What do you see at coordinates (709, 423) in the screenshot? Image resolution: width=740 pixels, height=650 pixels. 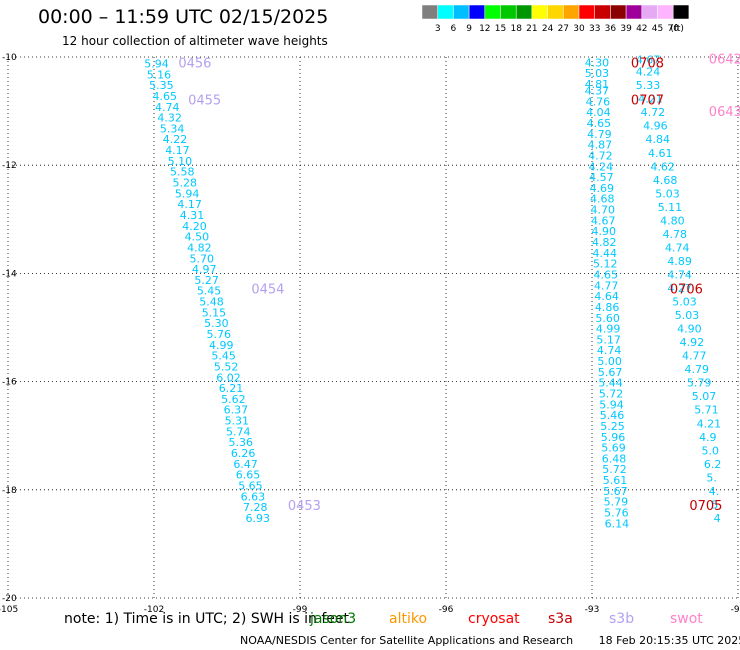 I see `swh-value-swot: 4.21` at bounding box center [709, 423].